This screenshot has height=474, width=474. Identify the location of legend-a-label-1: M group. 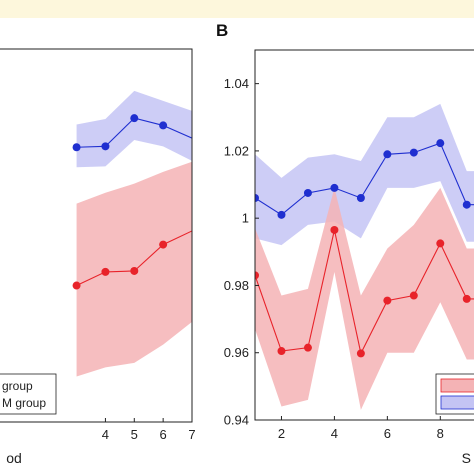
(24, 403).